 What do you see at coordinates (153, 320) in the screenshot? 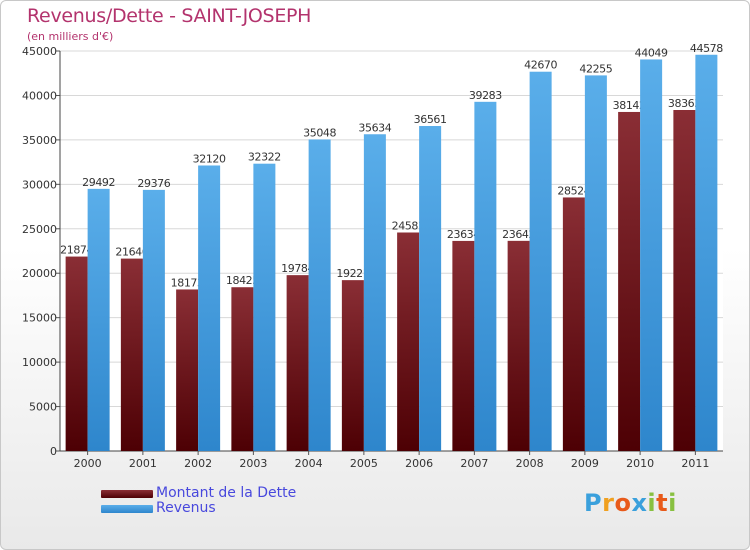
I see `bar-revenus-2001` at bounding box center [153, 320].